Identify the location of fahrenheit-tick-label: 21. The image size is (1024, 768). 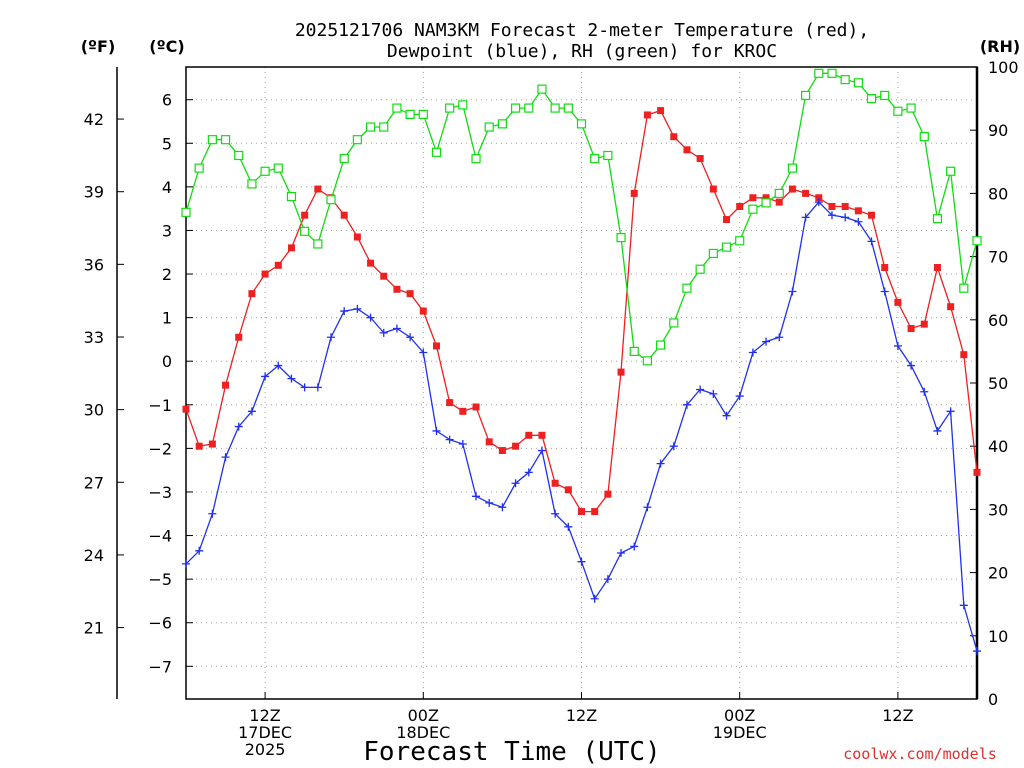
(94, 628).